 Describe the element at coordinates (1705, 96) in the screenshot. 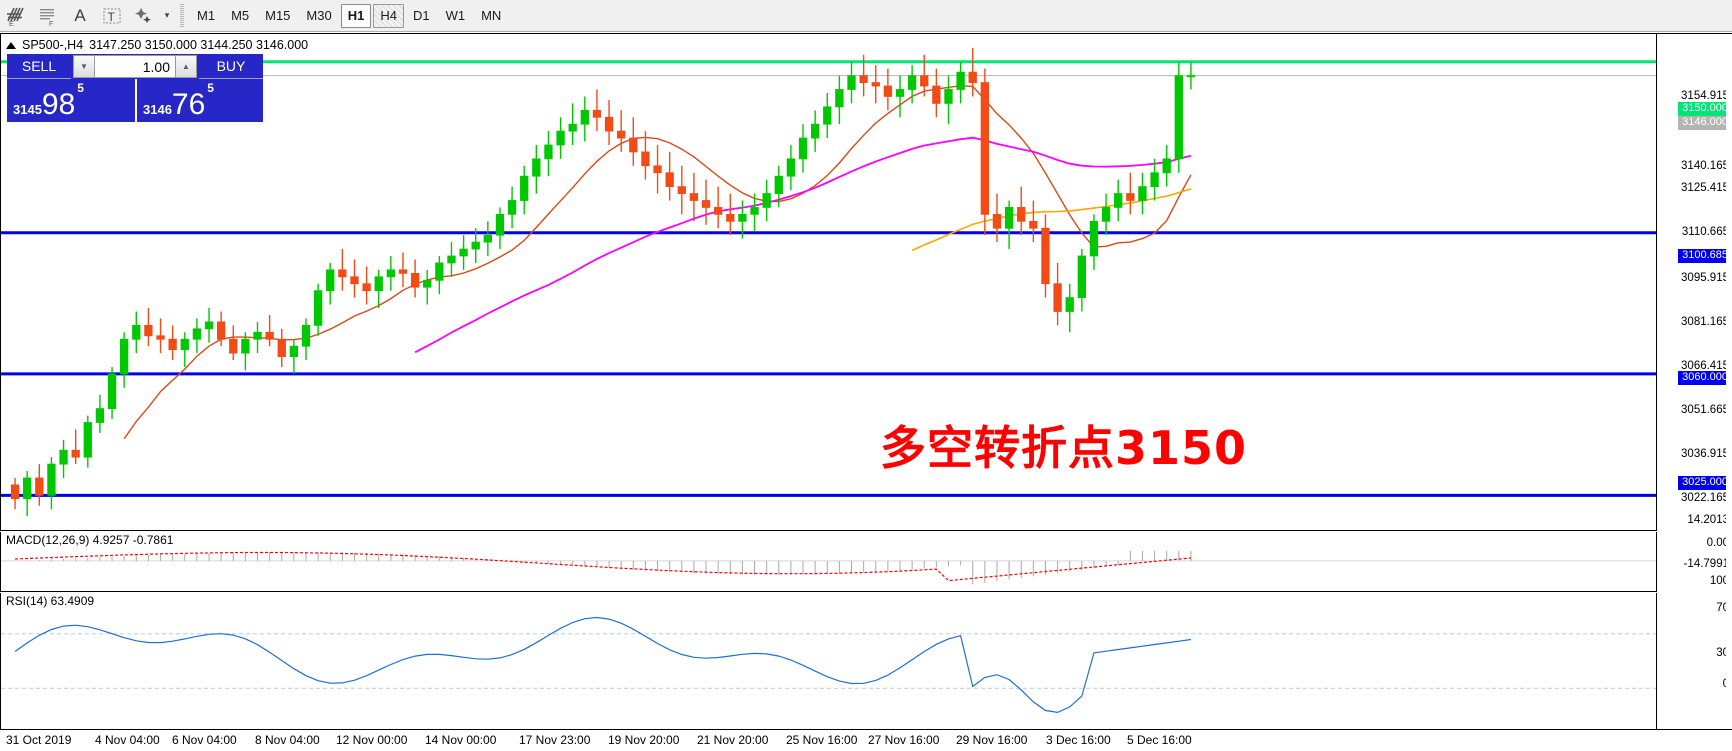

I see `price-scale-tick-0: 3154.915` at that location.